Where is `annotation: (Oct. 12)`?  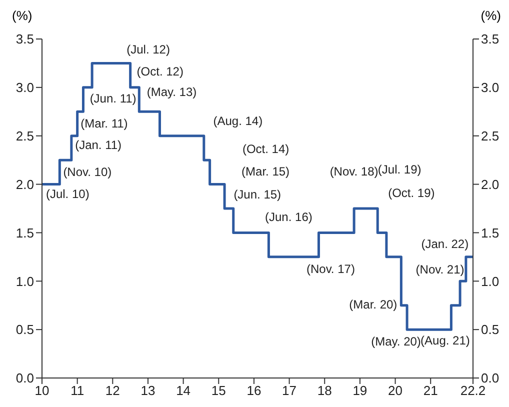 annotation: (Oct. 12) is located at coordinates (160, 71).